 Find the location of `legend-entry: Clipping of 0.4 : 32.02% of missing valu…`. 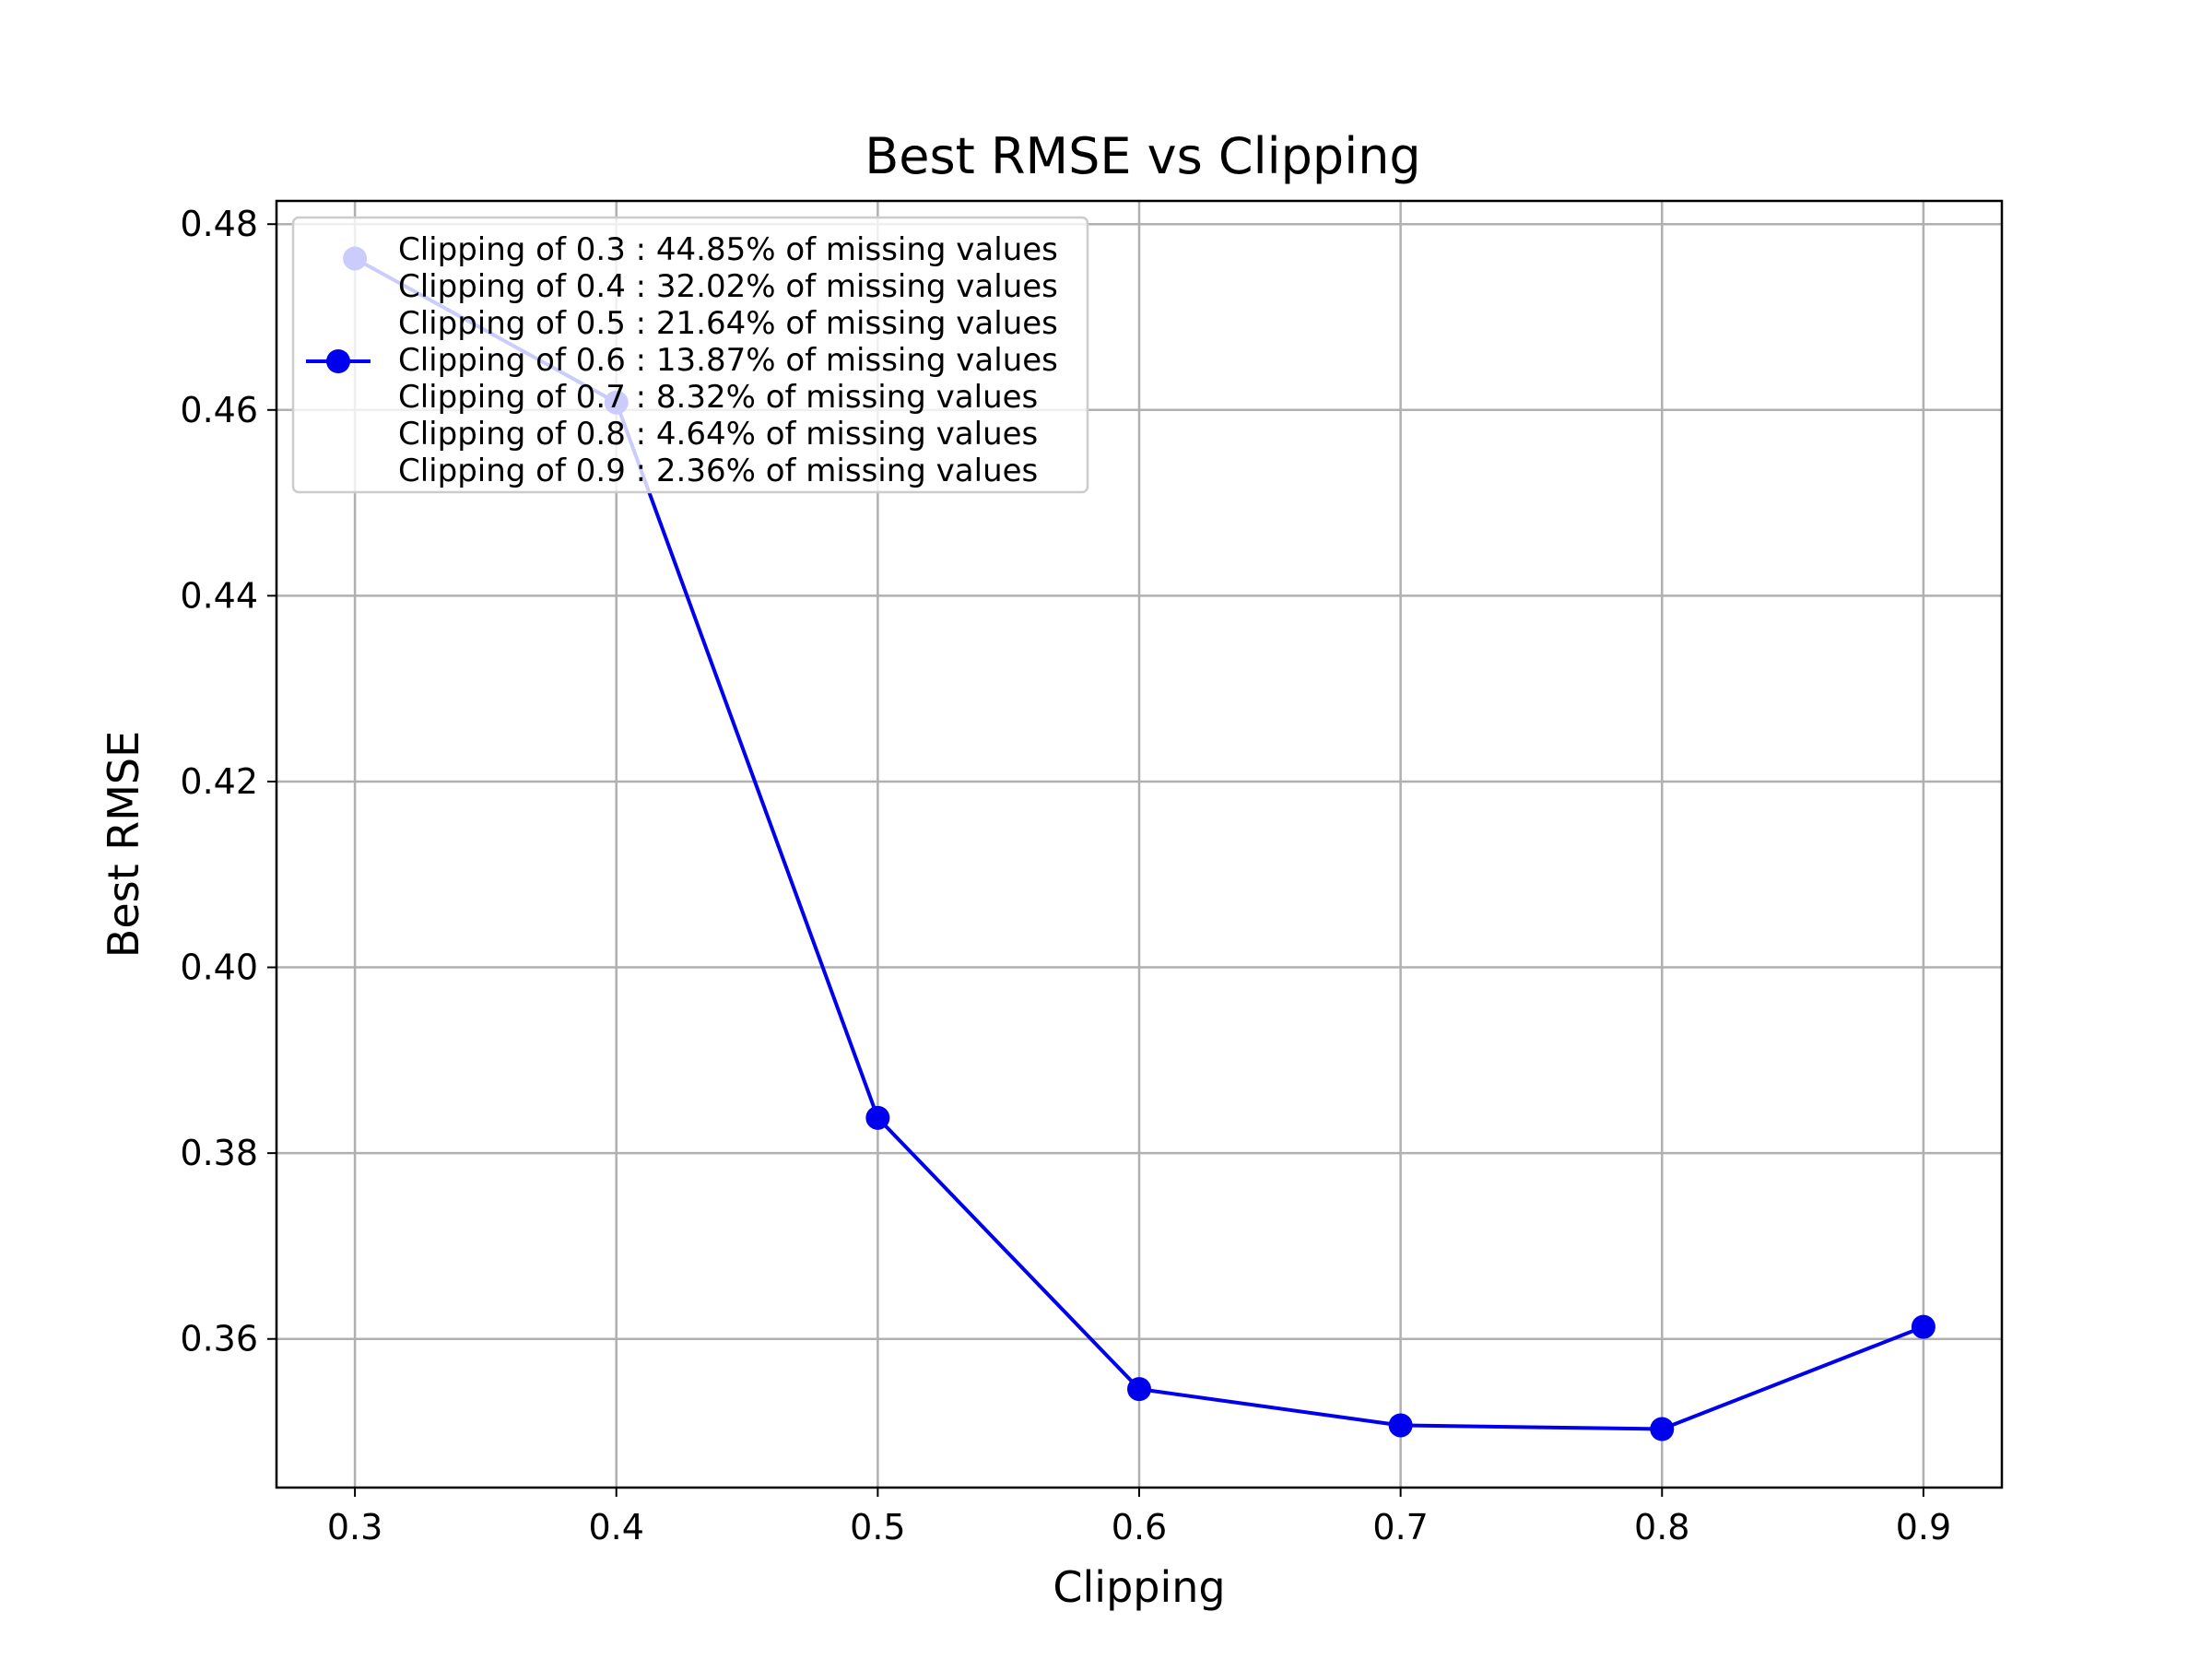

legend-entry: Clipping of 0.4 : 32.02% of missing valu… is located at coordinates (728, 286).